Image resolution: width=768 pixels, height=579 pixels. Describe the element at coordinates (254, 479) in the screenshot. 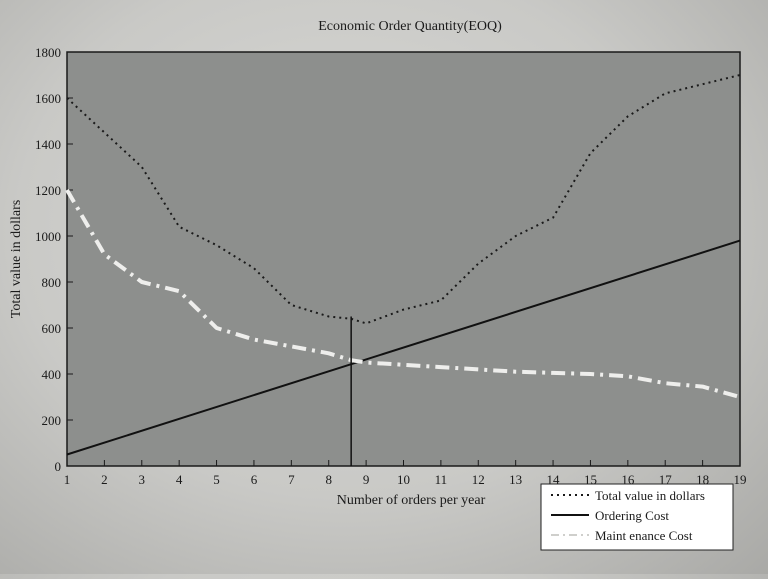

I see `x-tick-label: 6` at that location.